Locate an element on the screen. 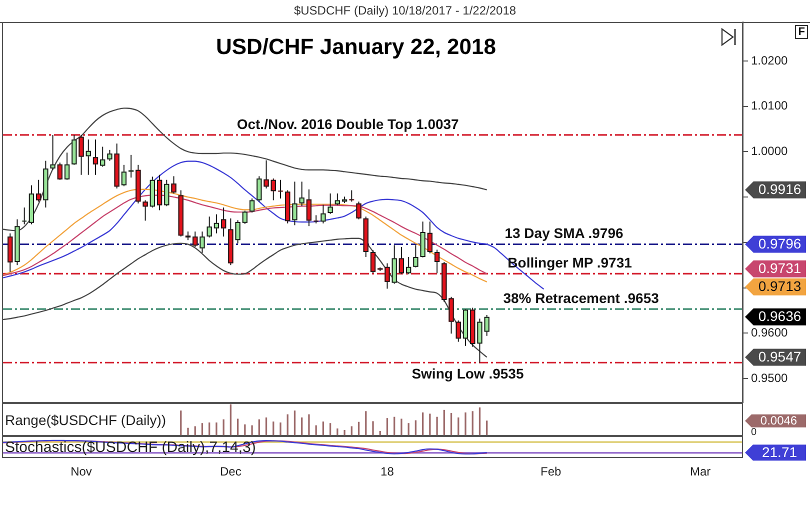  text: 0.9796 is located at coordinates (780, 244).